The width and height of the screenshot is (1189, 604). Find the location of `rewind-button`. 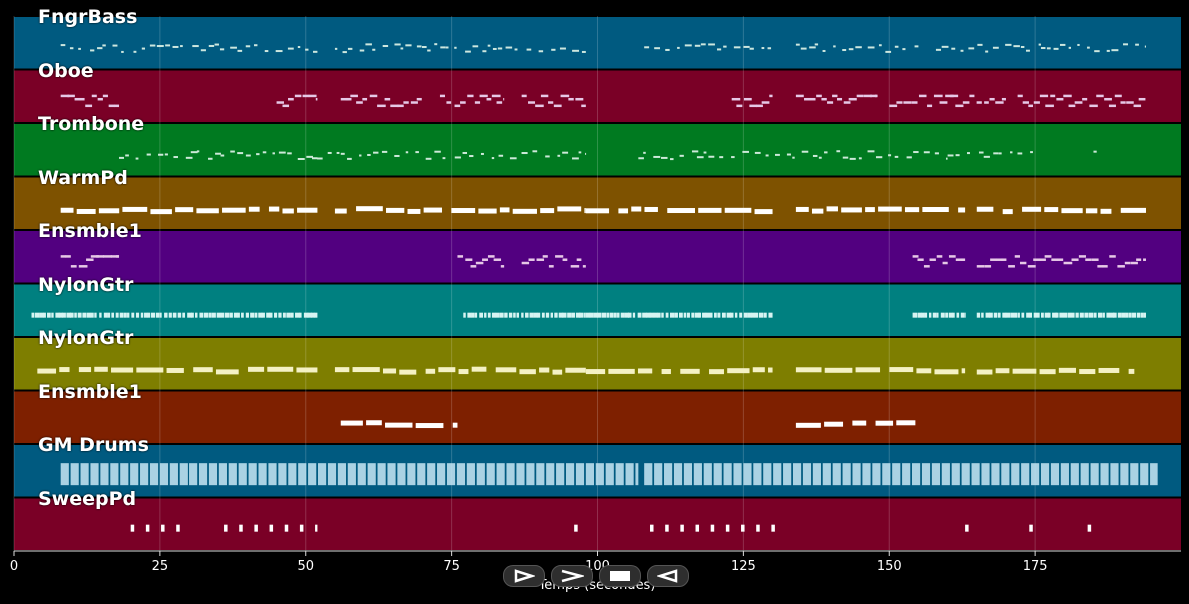

rewind-button is located at coordinates (668, 576).